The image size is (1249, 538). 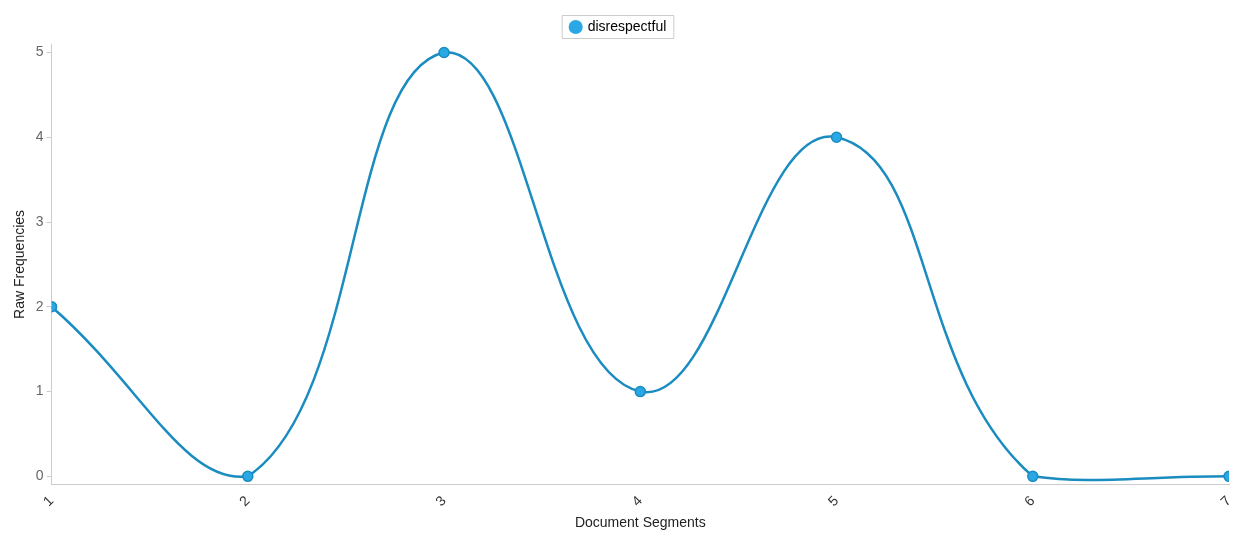 I want to click on y-axis-title: Raw Frequencies, so click(x=19, y=264).